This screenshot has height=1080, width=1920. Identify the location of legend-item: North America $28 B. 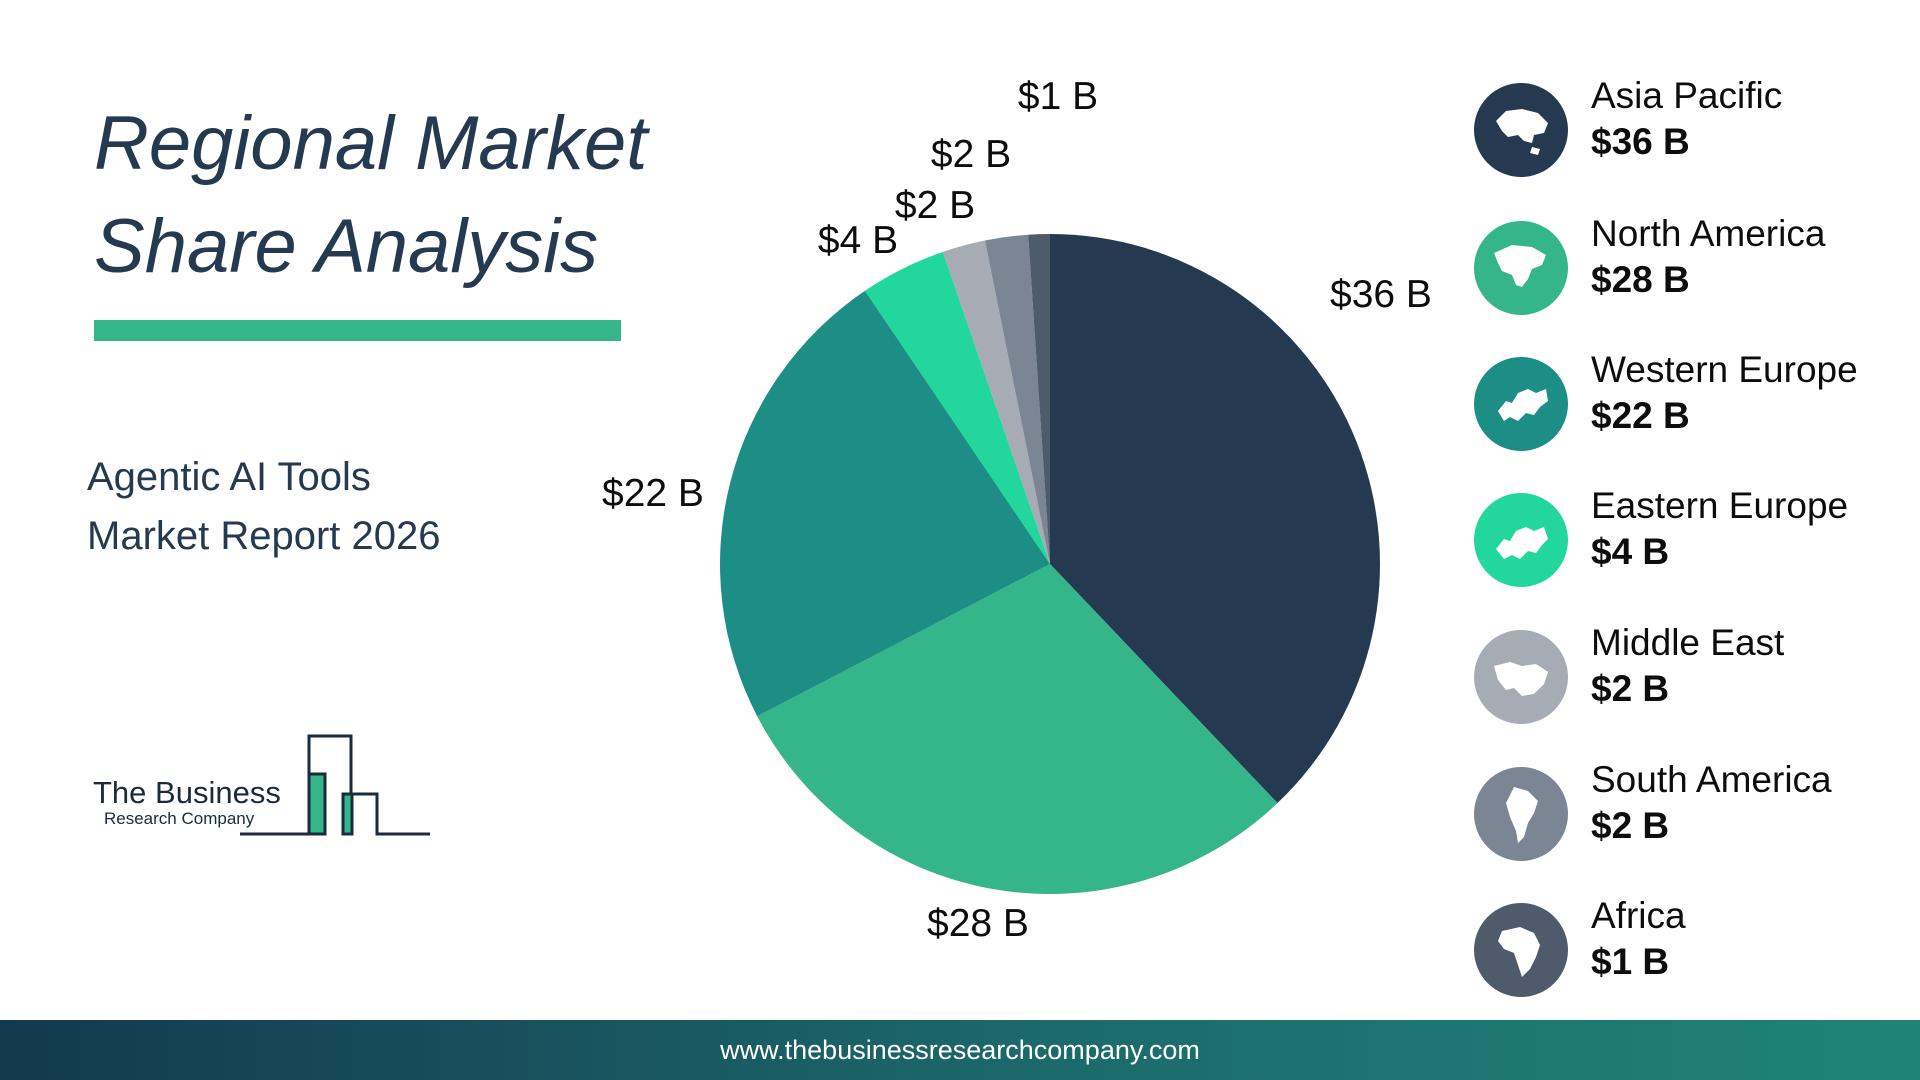
(1689, 267).